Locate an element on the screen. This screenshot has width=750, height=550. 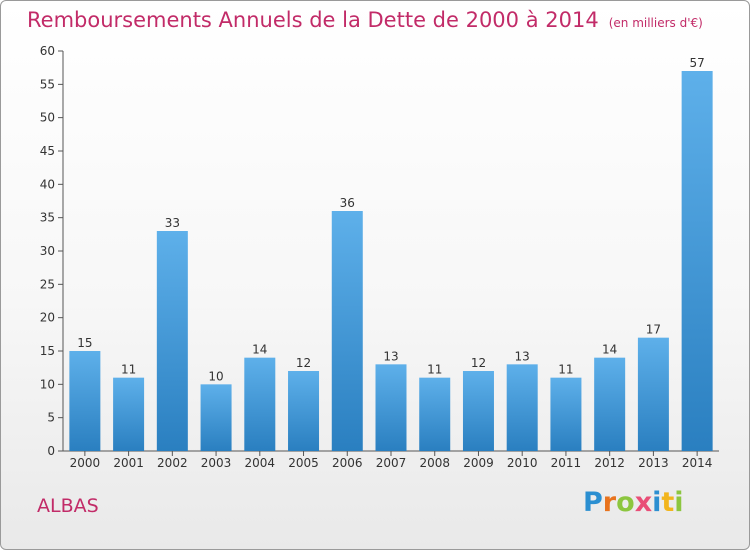
logo-letter: r is located at coordinates (609, 502).